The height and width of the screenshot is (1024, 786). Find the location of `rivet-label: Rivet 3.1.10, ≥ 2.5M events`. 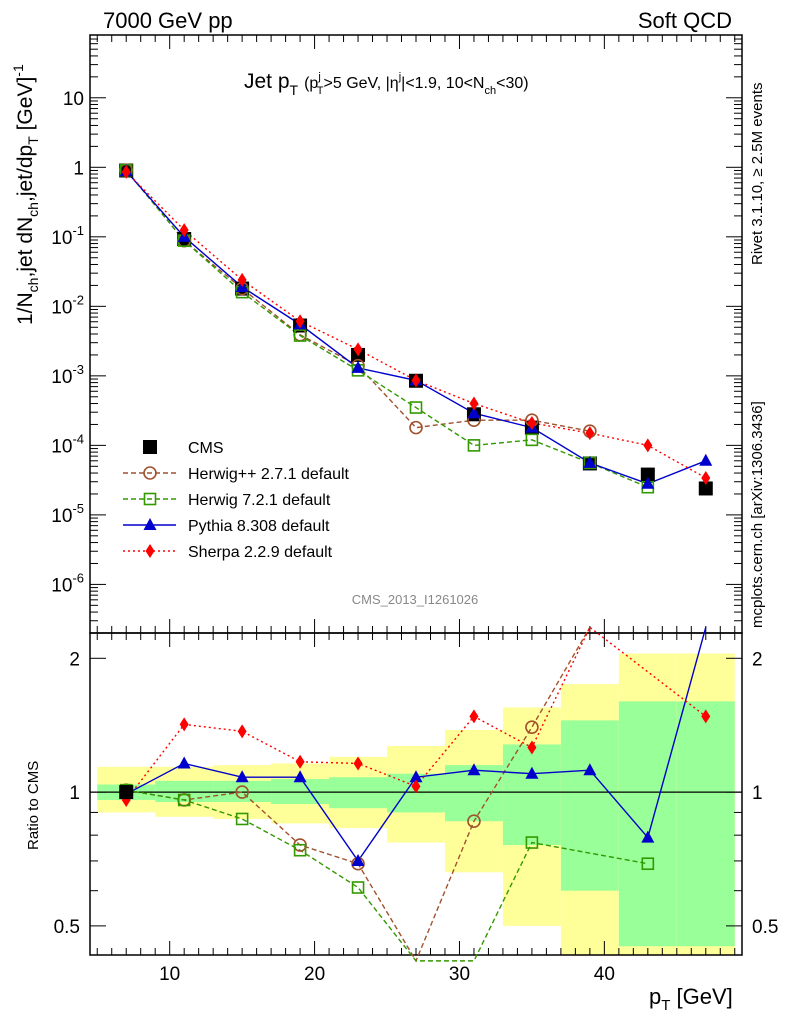

rivet-label: Rivet 3.1.10, ≥ 2.5M events is located at coordinates (757, 174).